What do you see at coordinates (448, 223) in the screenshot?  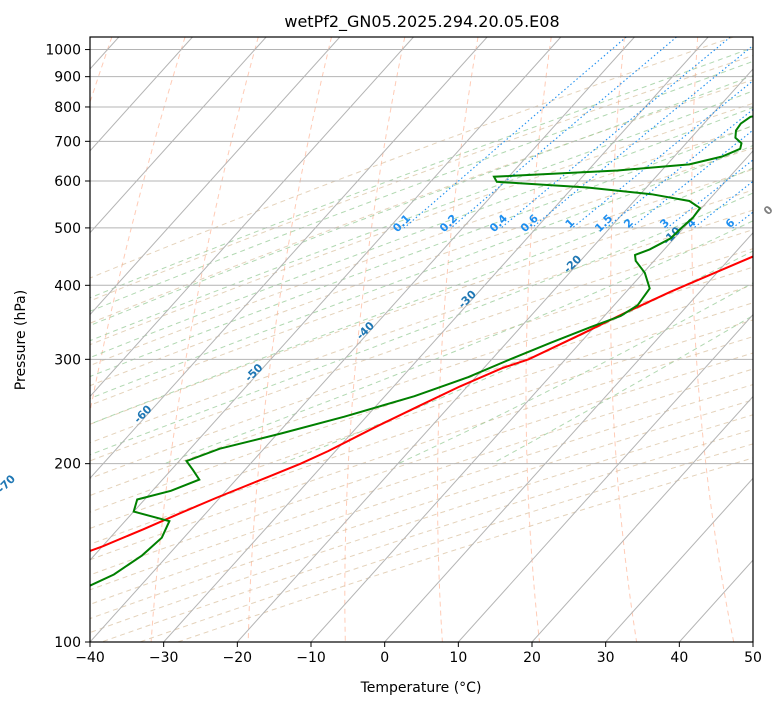 I see `mixing-ratio-label: 0.2` at bounding box center [448, 223].